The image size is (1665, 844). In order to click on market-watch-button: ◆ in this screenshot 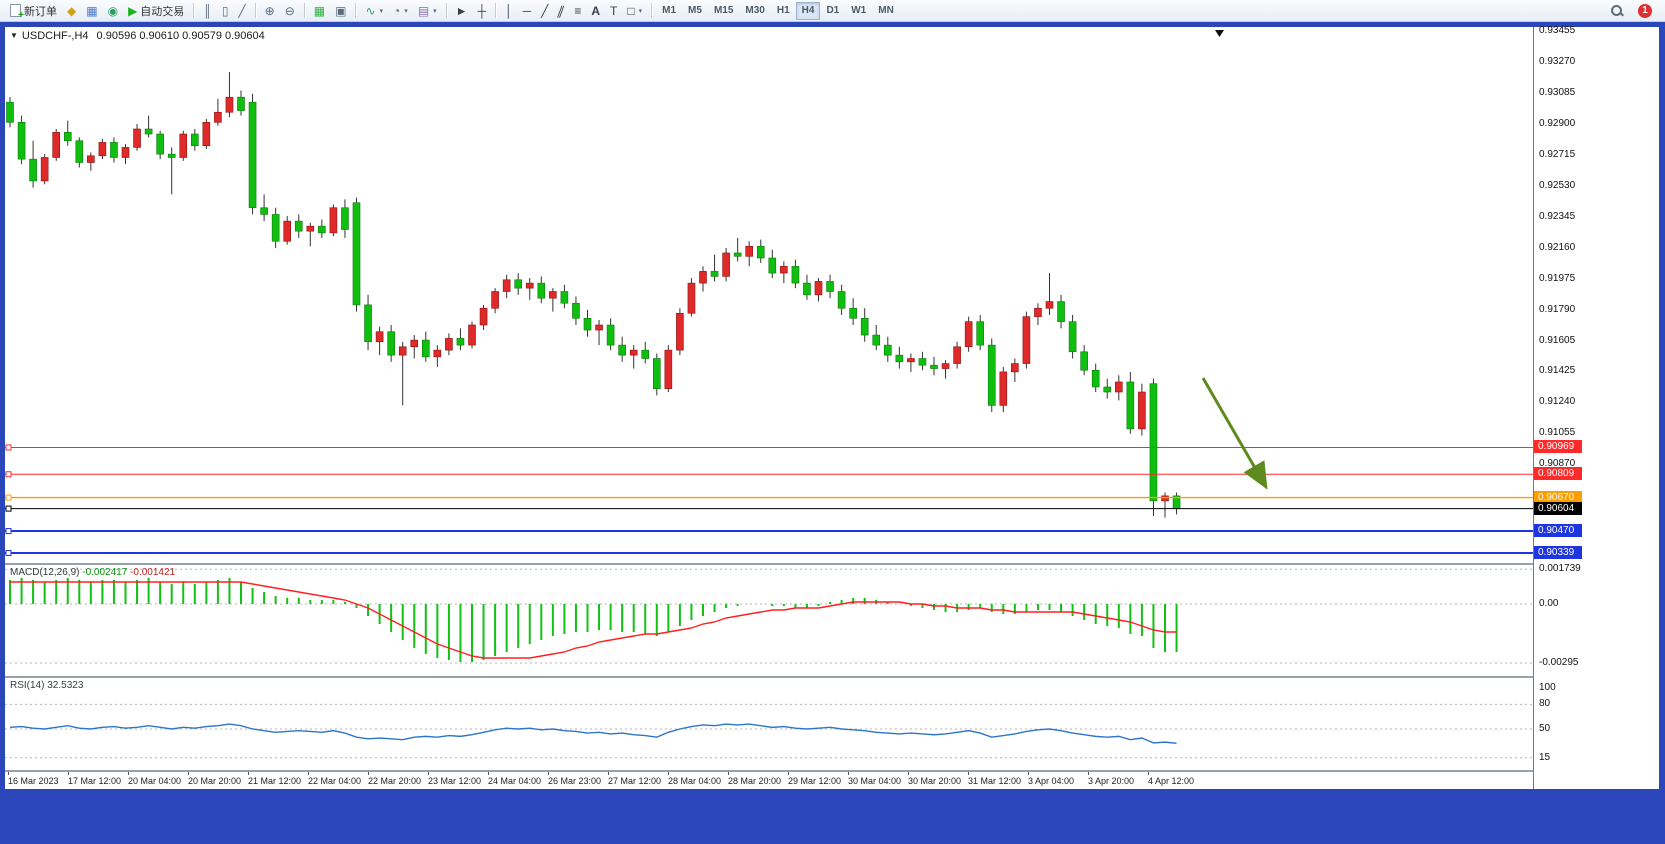, I will do `click(71, 10)`.